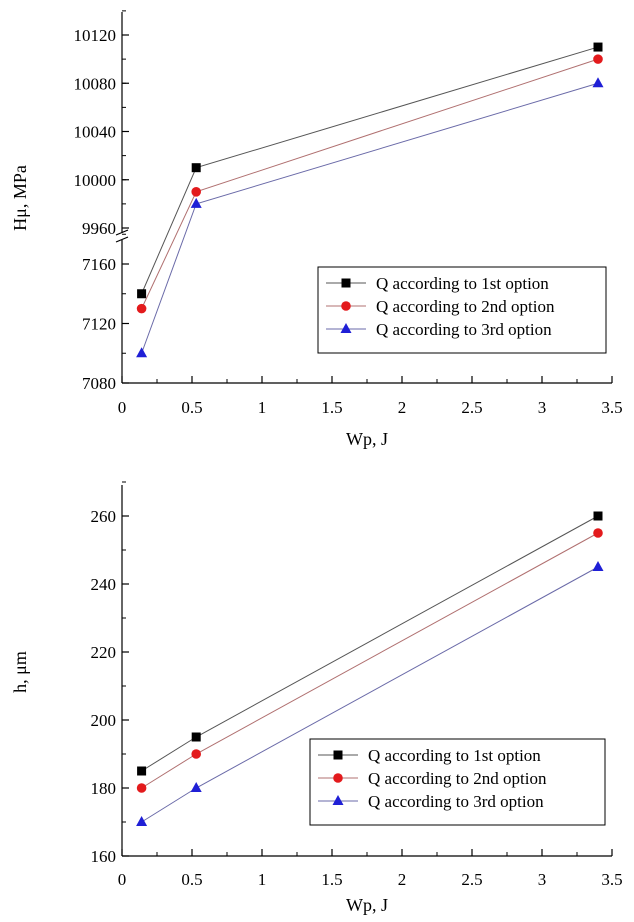 Image resolution: width=634 pixels, height=922 pixels. Describe the element at coordinates (99, 324) in the screenshot. I see `y-tick-label: 7120` at that location.